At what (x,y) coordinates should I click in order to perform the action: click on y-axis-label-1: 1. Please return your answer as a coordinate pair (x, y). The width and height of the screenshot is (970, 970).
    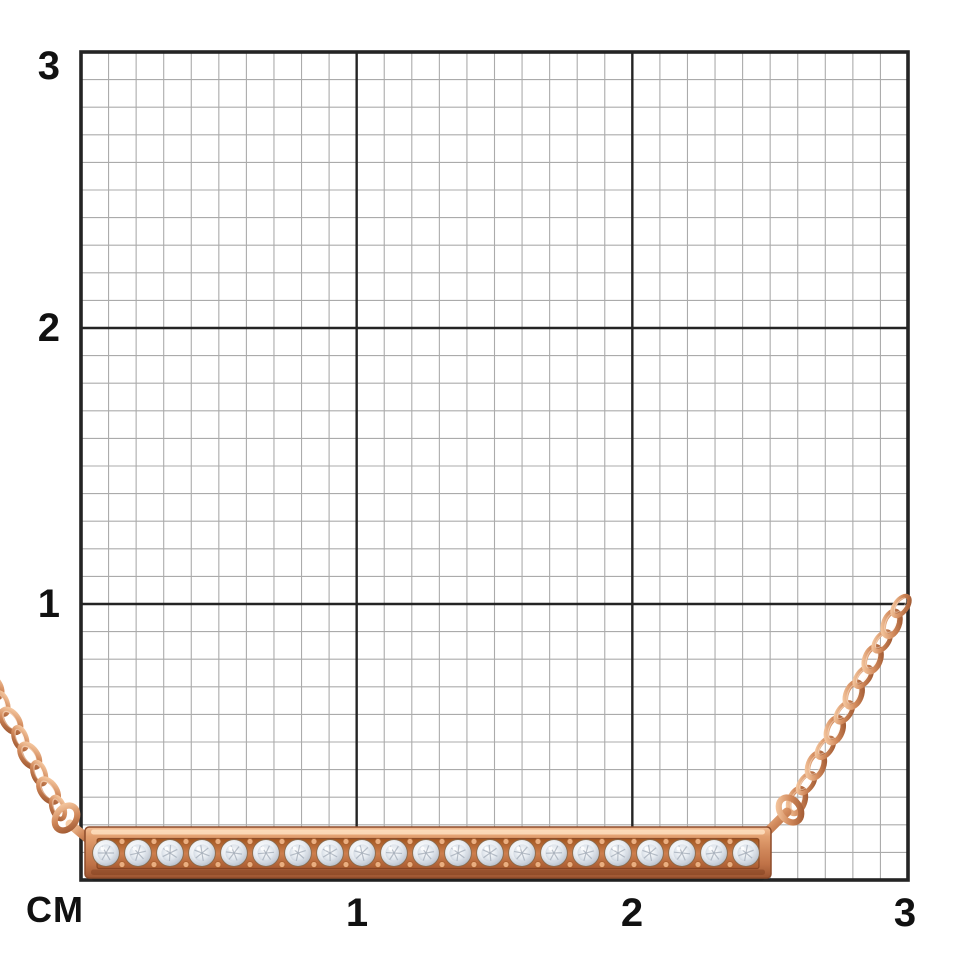
    Looking at the image, I should click on (48, 604).